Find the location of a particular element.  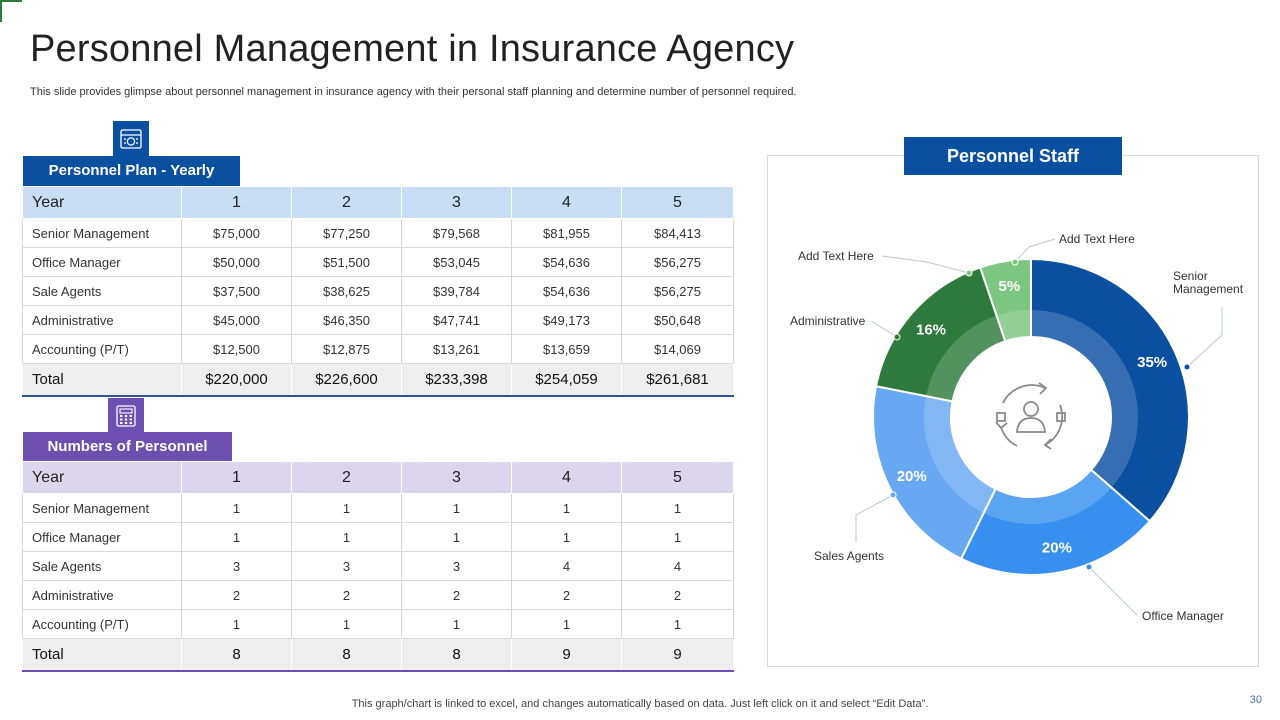

row-label: Senior Management is located at coordinates (102, 233).